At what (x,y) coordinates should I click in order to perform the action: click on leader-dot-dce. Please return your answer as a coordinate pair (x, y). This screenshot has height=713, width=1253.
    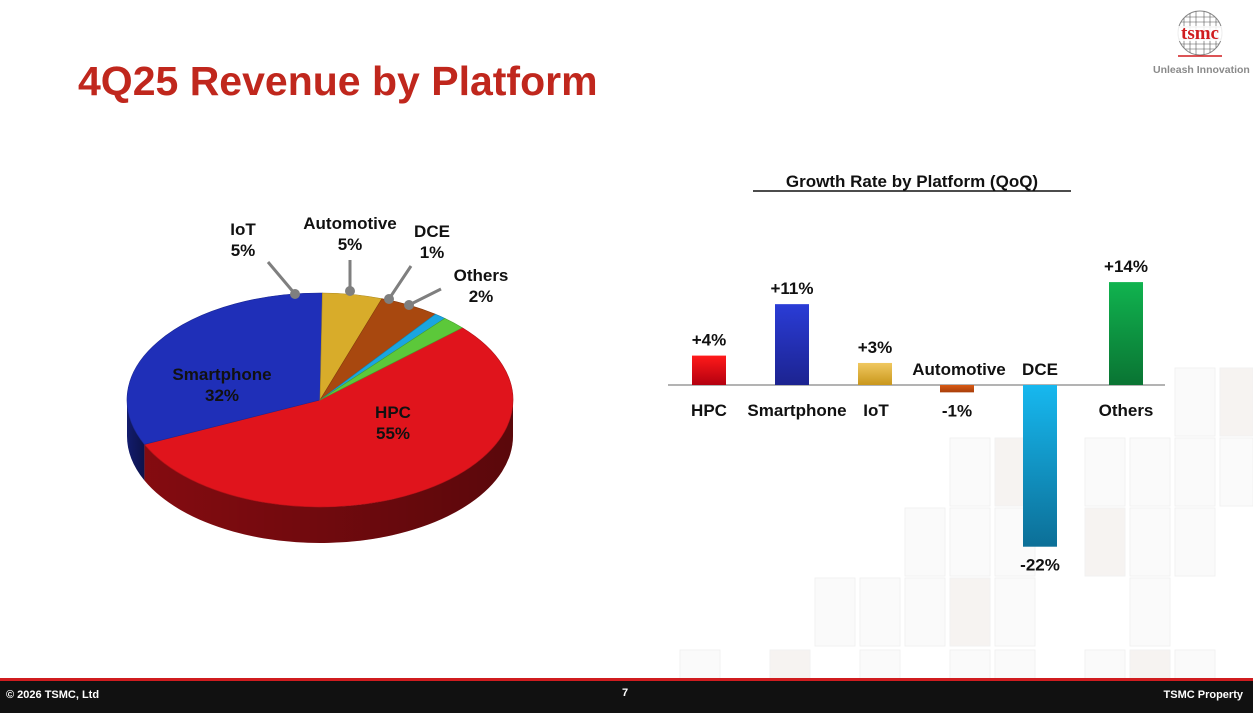
    Looking at the image, I should click on (389, 299).